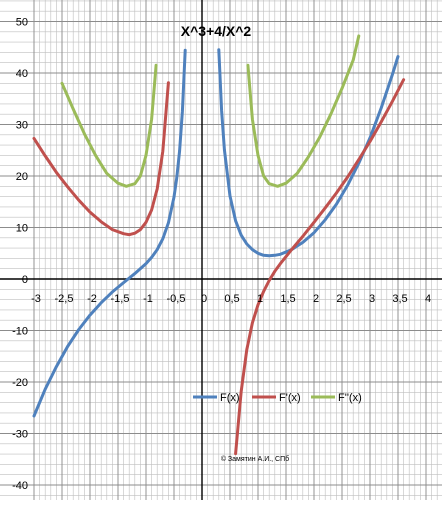 The height and width of the screenshot is (505, 442). What do you see at coordinates (231, 299) in the screenshot?
I see `x-tick-label: 0,5` at bounding box center [231, 299].